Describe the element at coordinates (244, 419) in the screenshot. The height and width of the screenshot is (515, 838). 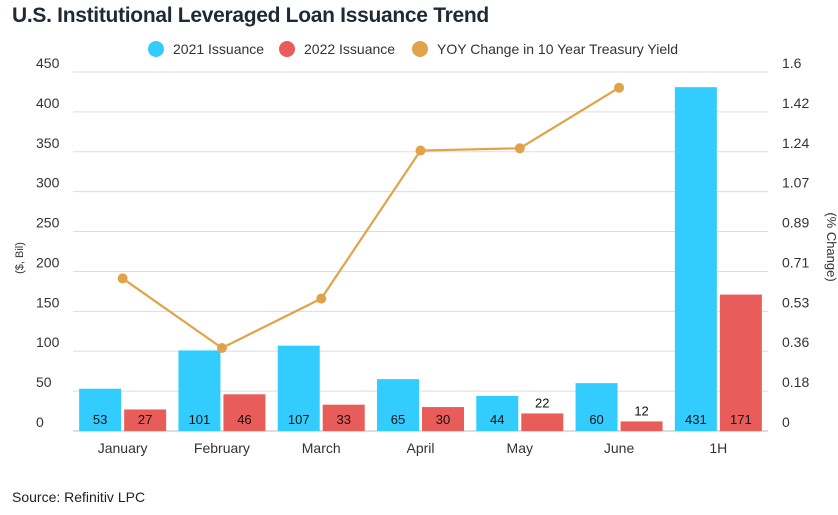
I see `data-label-2022: 46` at that location.